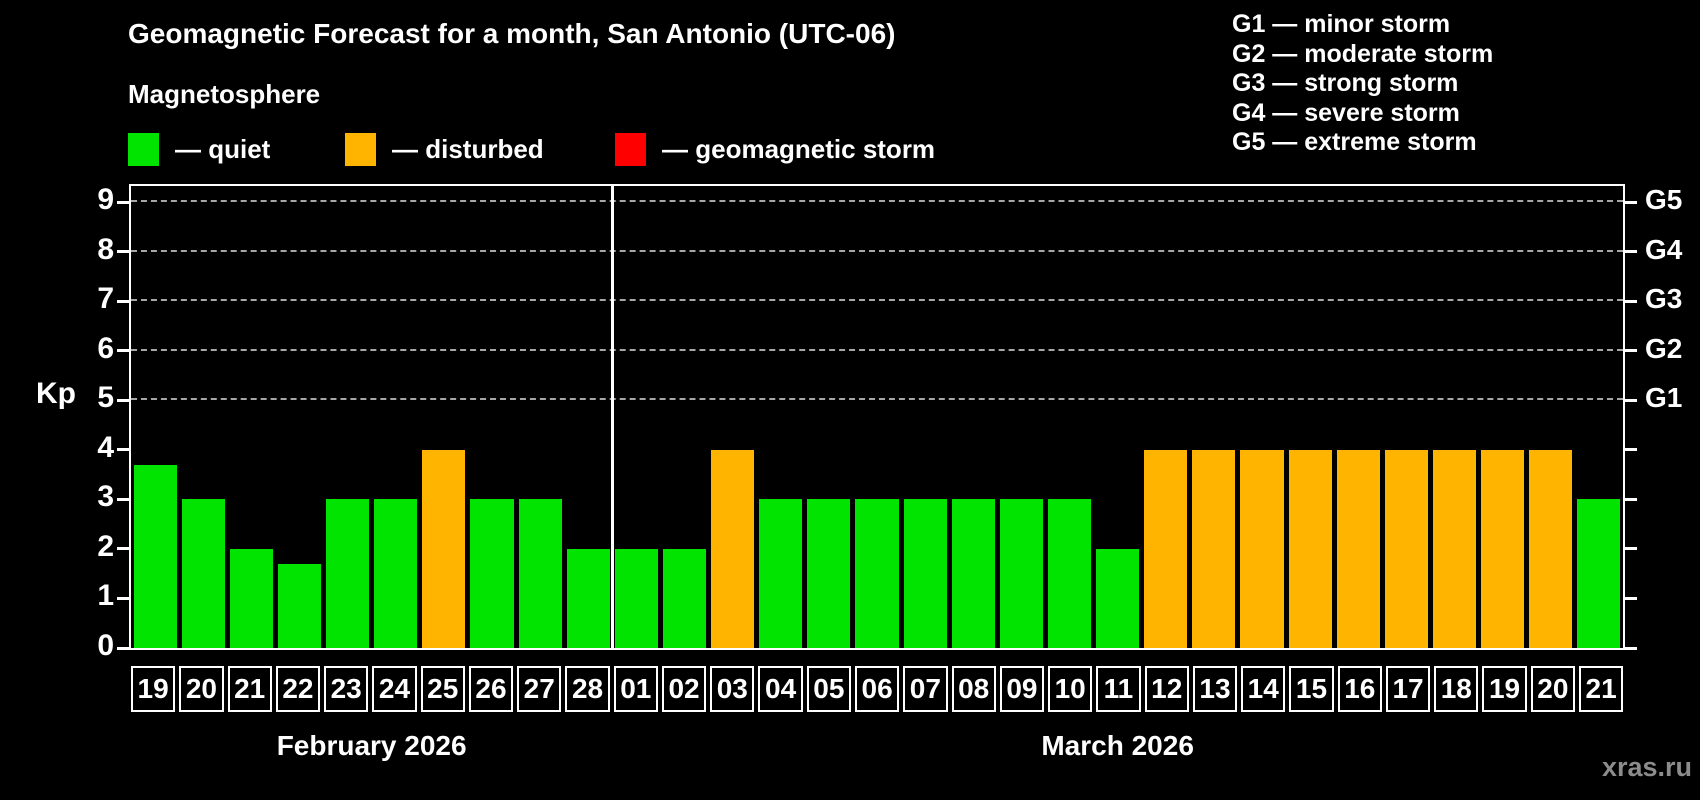  What do you see at coordinates (223, 148) in the screenshot?
I see `legend-label-quiet: — quiet` at bounding box center [223, 148].